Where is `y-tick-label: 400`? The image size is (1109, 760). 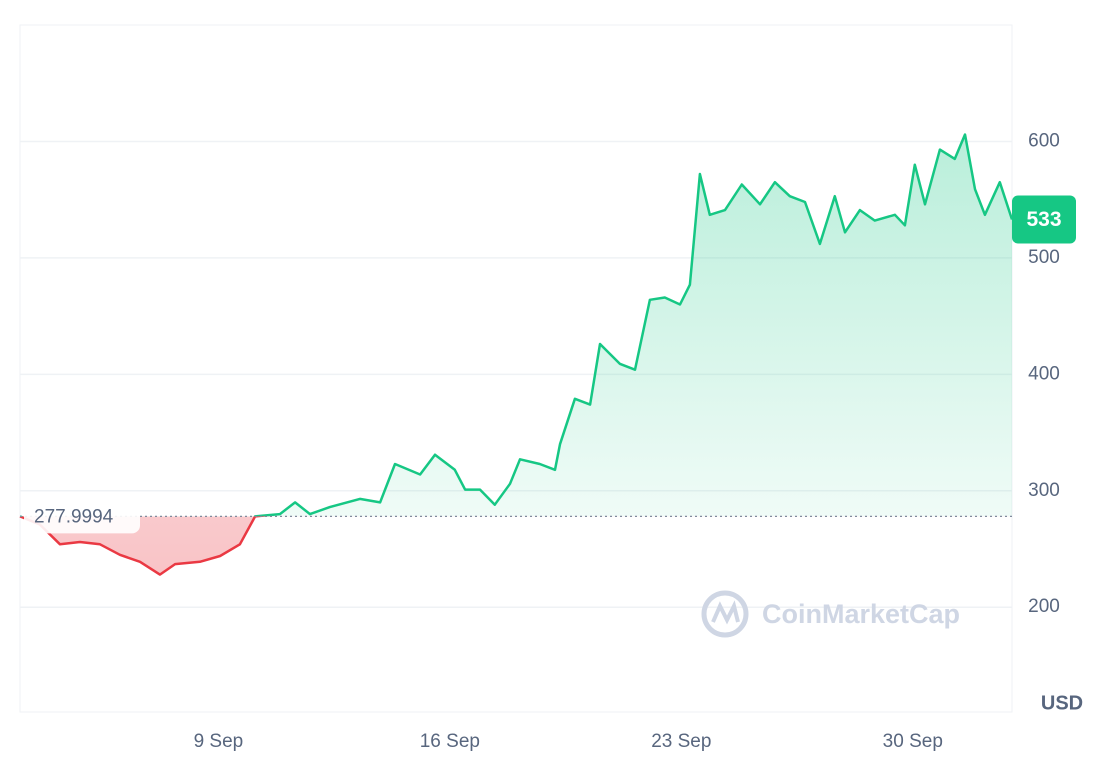 y-tick-label: 400 is located at coordinates (1044, 373).